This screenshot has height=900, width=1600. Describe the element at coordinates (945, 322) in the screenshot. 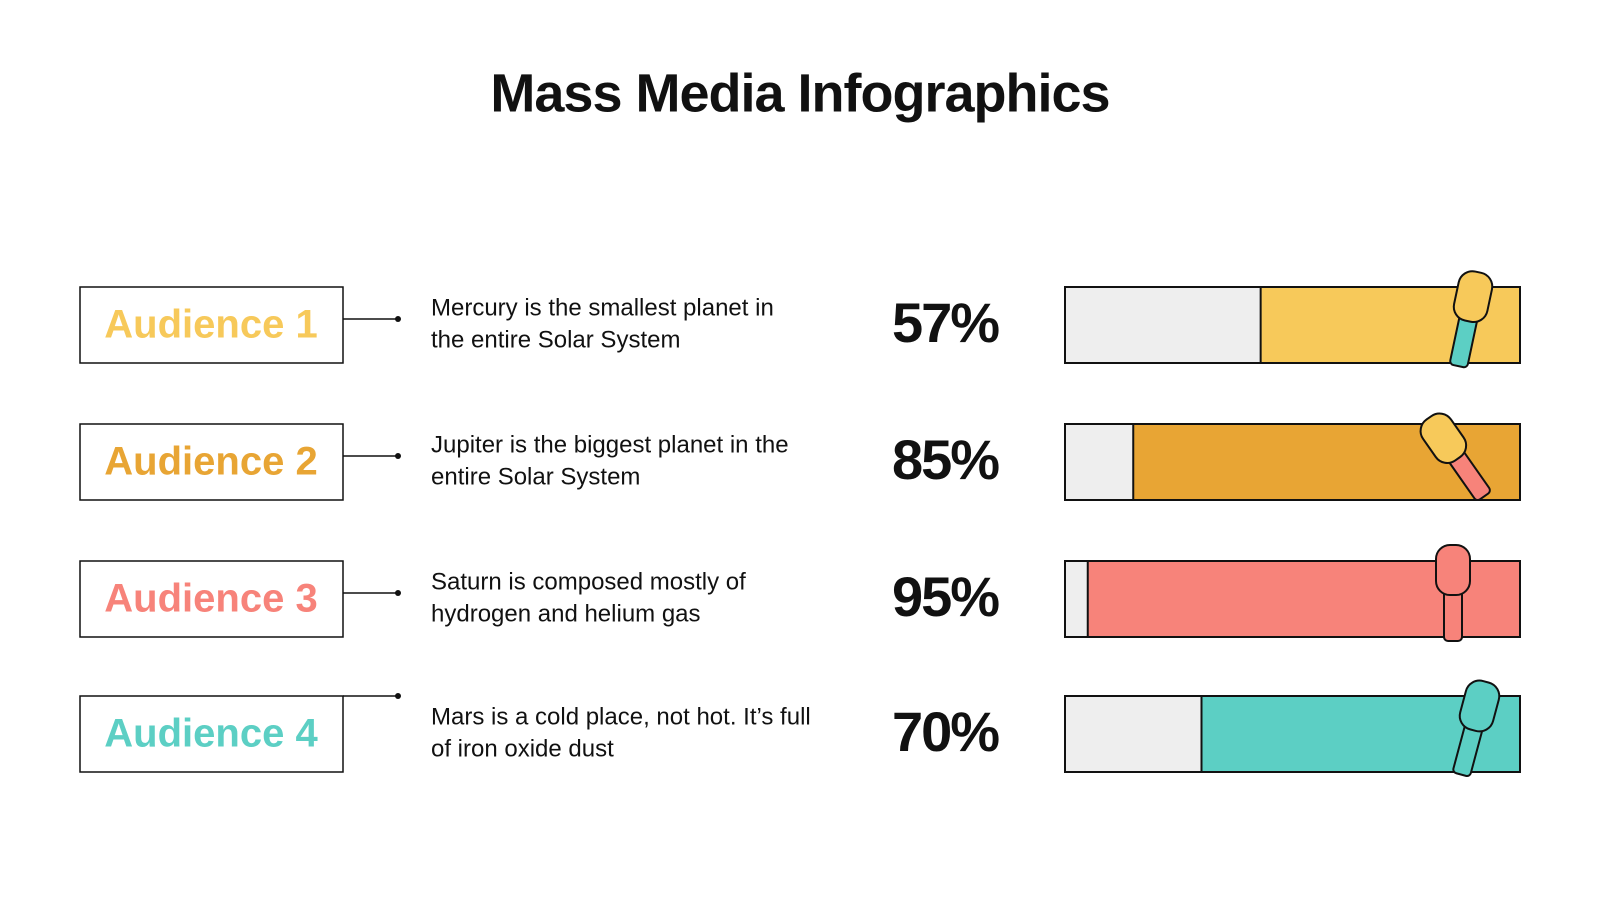

I see `value-label: 57%` at that location.